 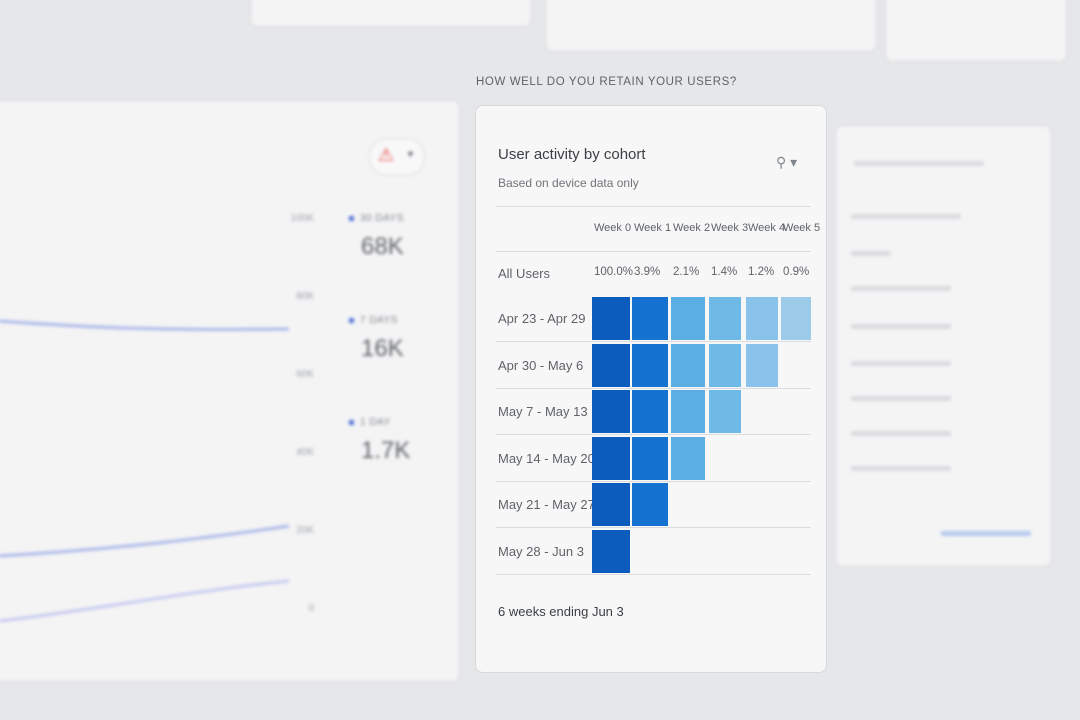 What do you see at coordinates (410, 154) in the screenshot?
I see `chevron-down-icon: ▼` at bounding box center [410, 154].